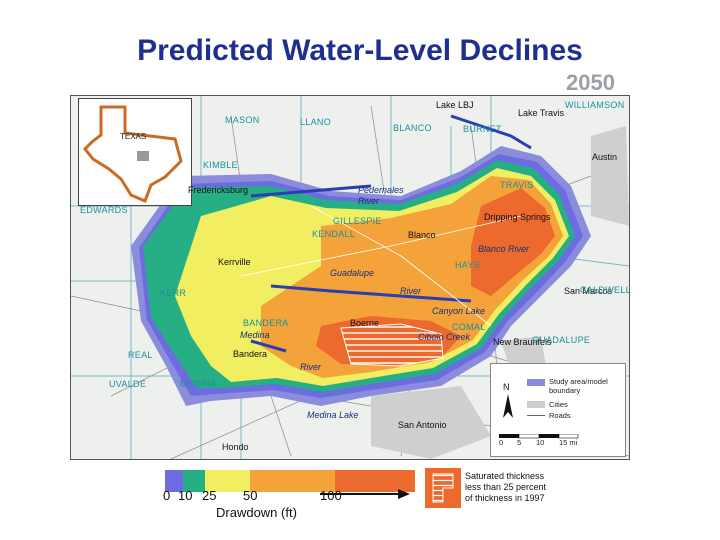 The width and height of the screenshot is (720, 540). Describe the element at coordinates (333, 415) in the screenshot. I see `river-label-medina-lake: Medina Lake` at that location.